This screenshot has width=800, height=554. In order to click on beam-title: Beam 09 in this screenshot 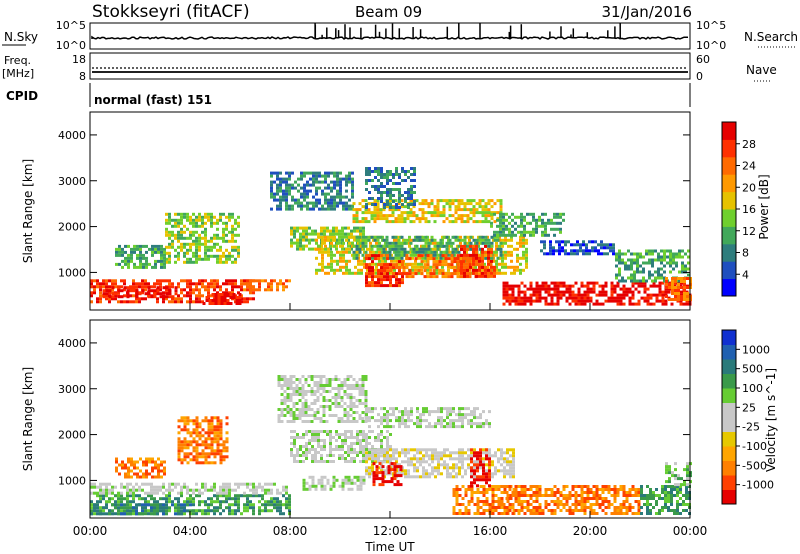, I will do `click(388, 12)`.